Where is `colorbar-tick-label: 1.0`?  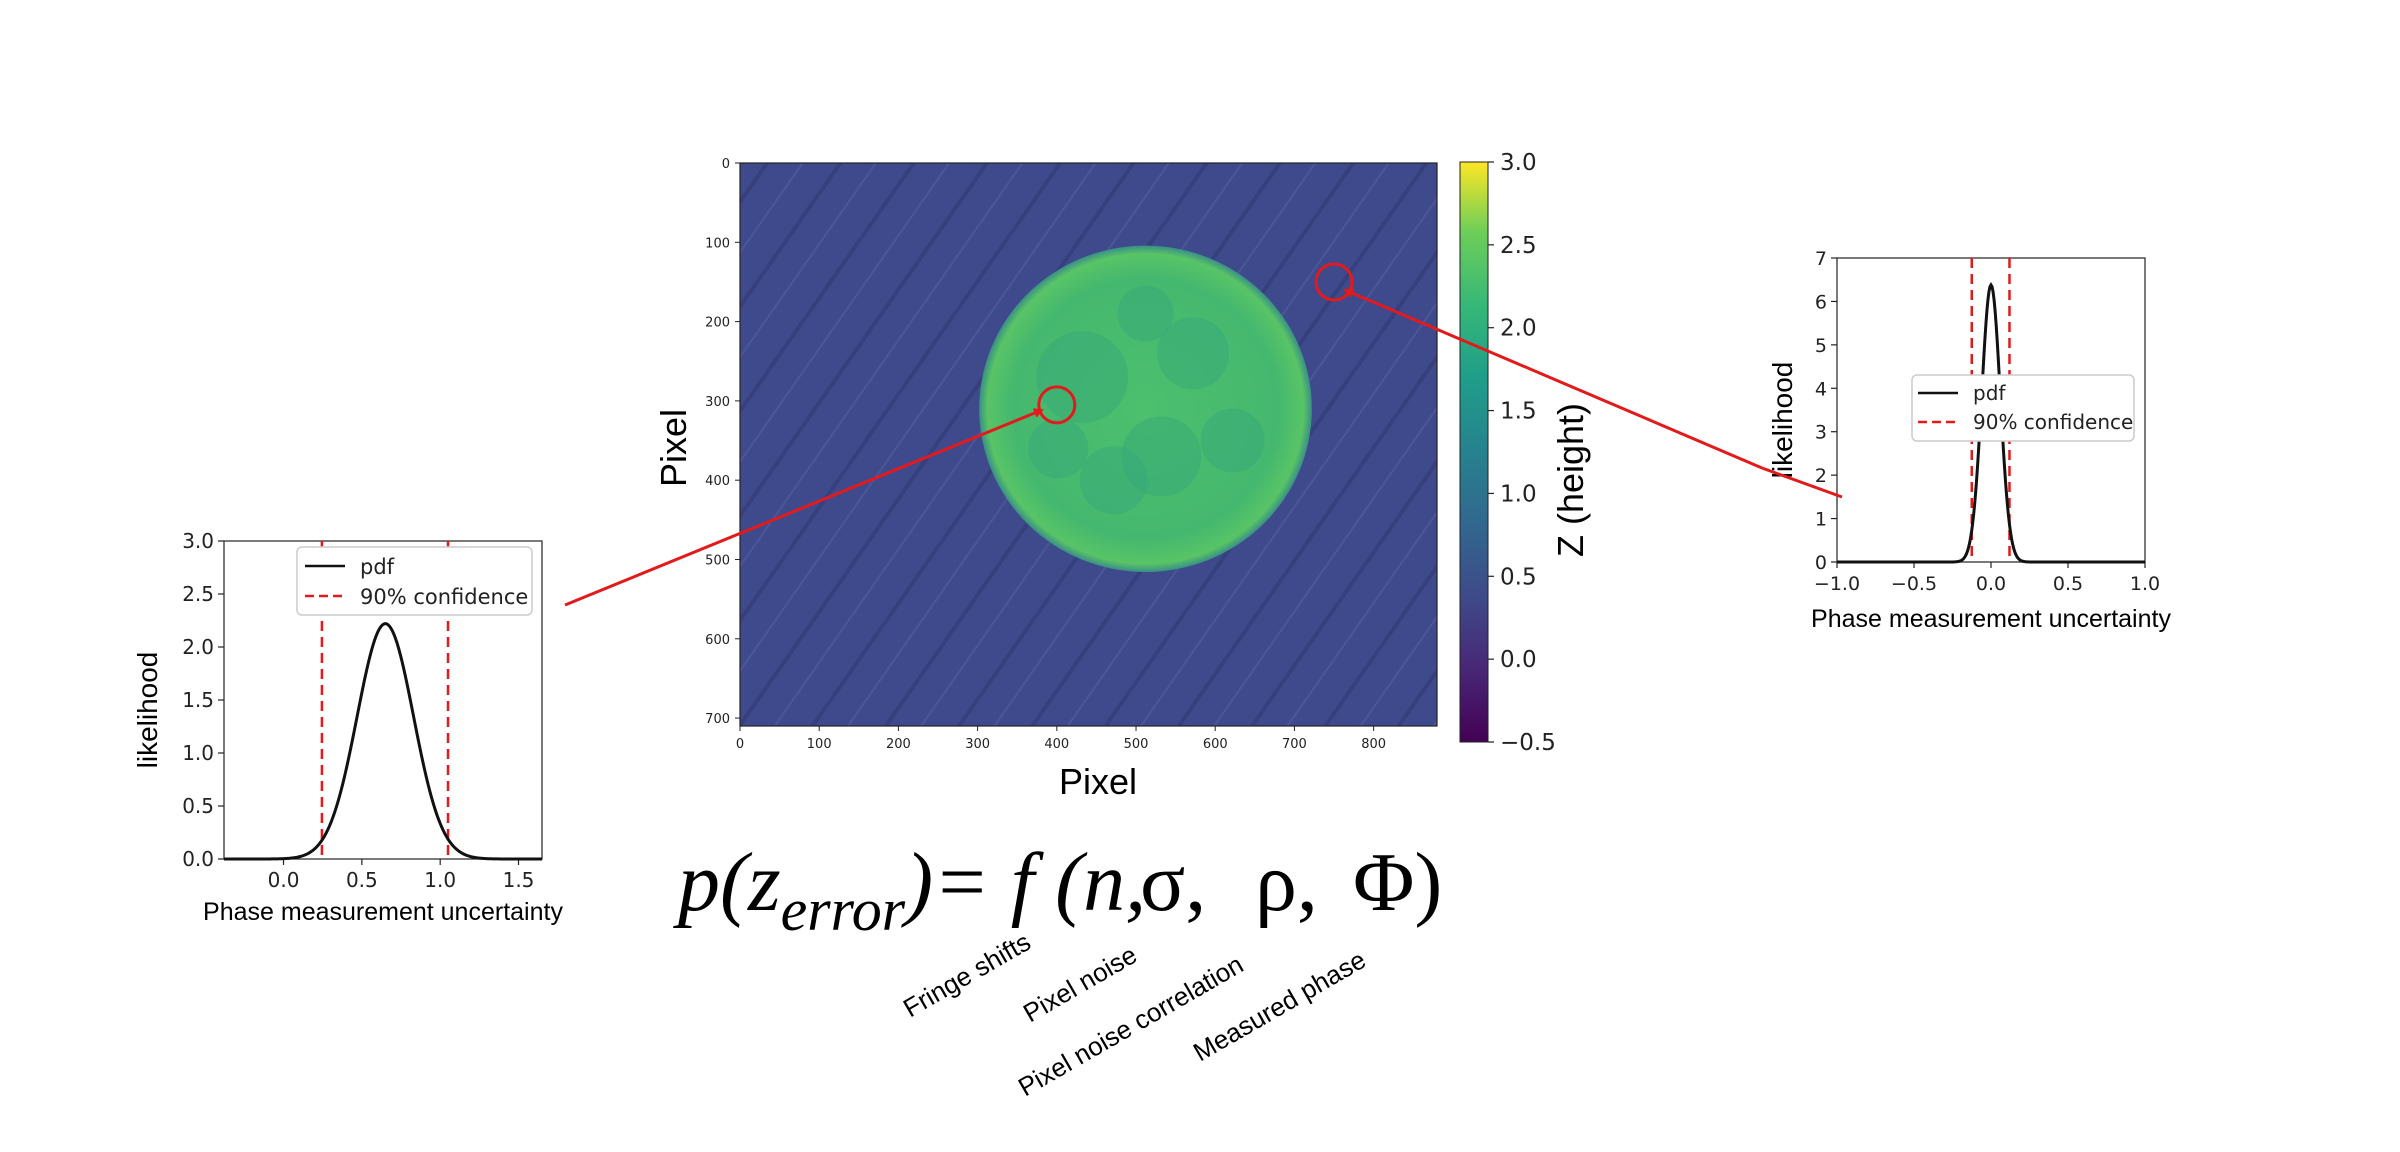 colorbar-tick-label: 1.0 is located at coordinates (1518, 494).